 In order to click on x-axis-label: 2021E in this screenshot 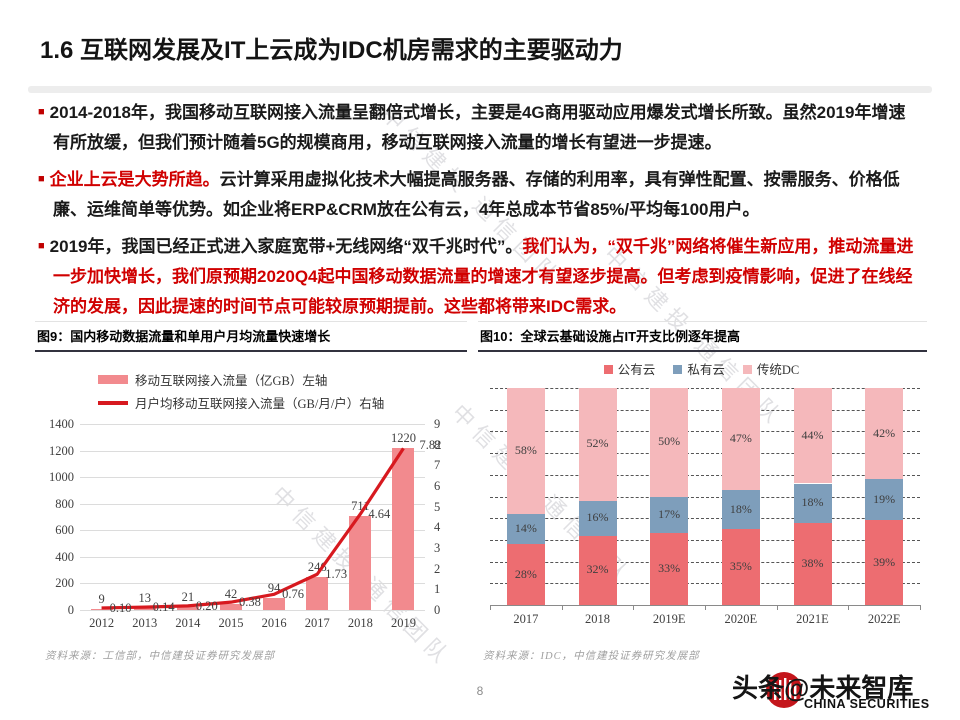, I will do `click(812, 619)`.